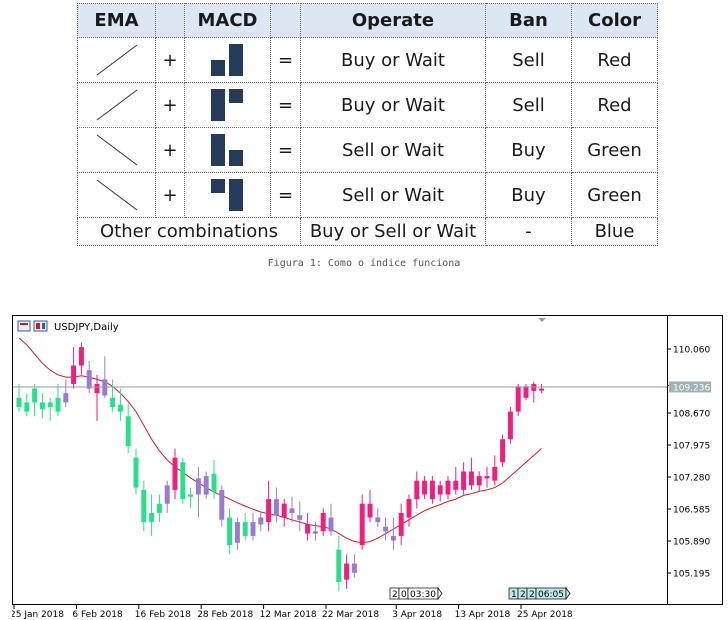 The image size is (728, 620). I want to click on counter-2: 1 2 2 06:05, so click(539, 593).